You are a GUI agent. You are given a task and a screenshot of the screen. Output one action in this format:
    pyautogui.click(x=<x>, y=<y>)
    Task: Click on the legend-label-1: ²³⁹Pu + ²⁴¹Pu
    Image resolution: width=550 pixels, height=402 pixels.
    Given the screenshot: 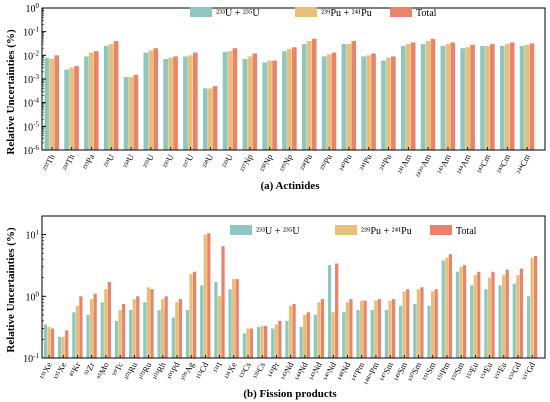 What is the action you would take?
    pyautogui.click(x=346, y=13)
    